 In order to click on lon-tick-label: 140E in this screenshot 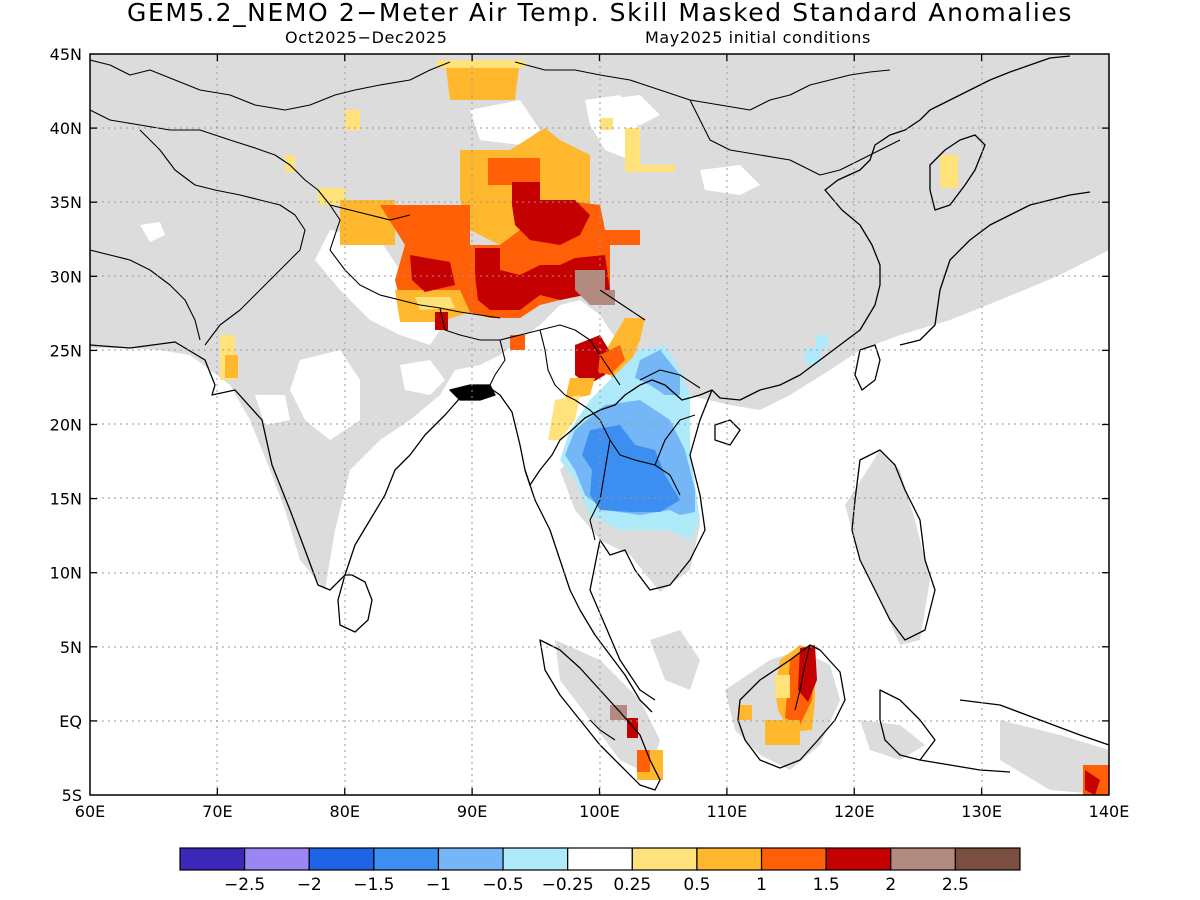, I will do `click(1109, 811)`.